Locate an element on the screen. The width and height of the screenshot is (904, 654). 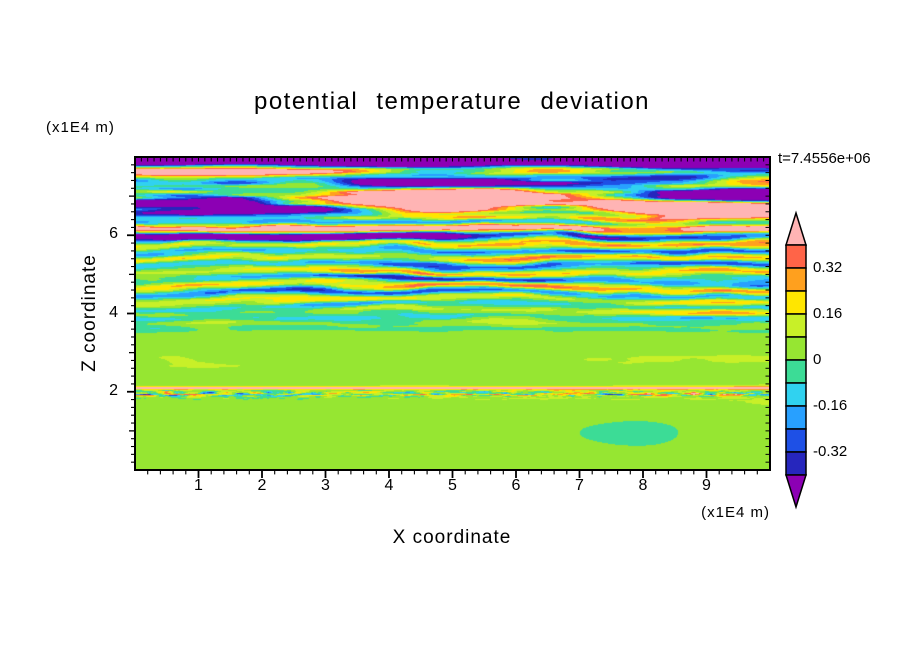
page-title: potential temperature deviation is located at coordinates (452, 101).